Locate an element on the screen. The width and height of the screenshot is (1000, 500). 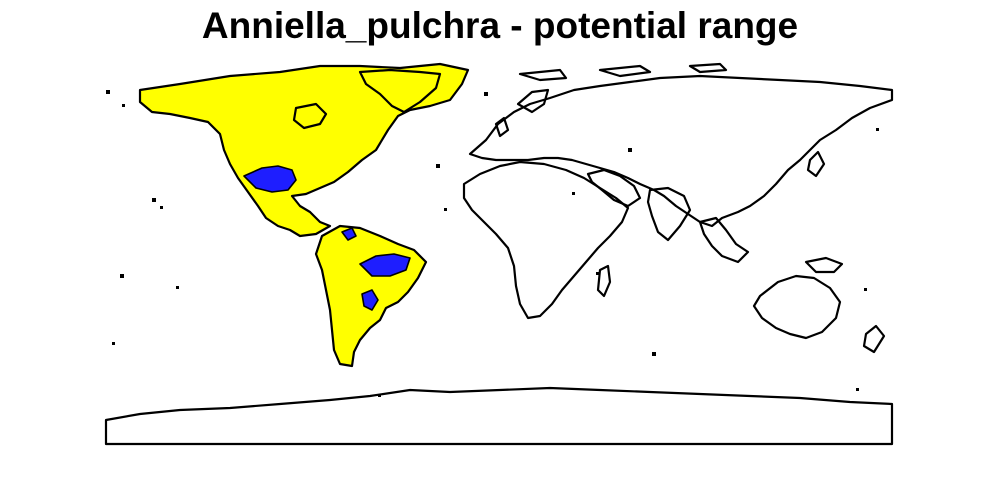
core-range-amazon is located at coordinates (385, 265).